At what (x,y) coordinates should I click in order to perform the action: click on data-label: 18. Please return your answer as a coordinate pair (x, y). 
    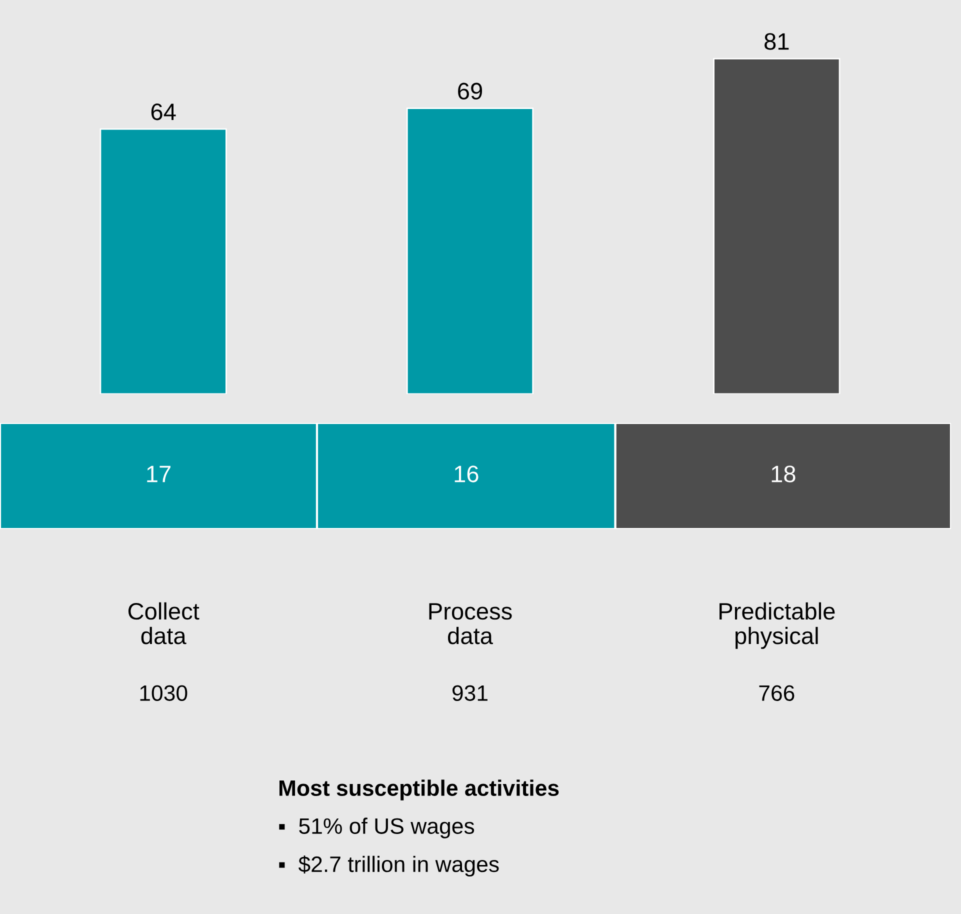
    Looking at the image, I should click on (784, 474).